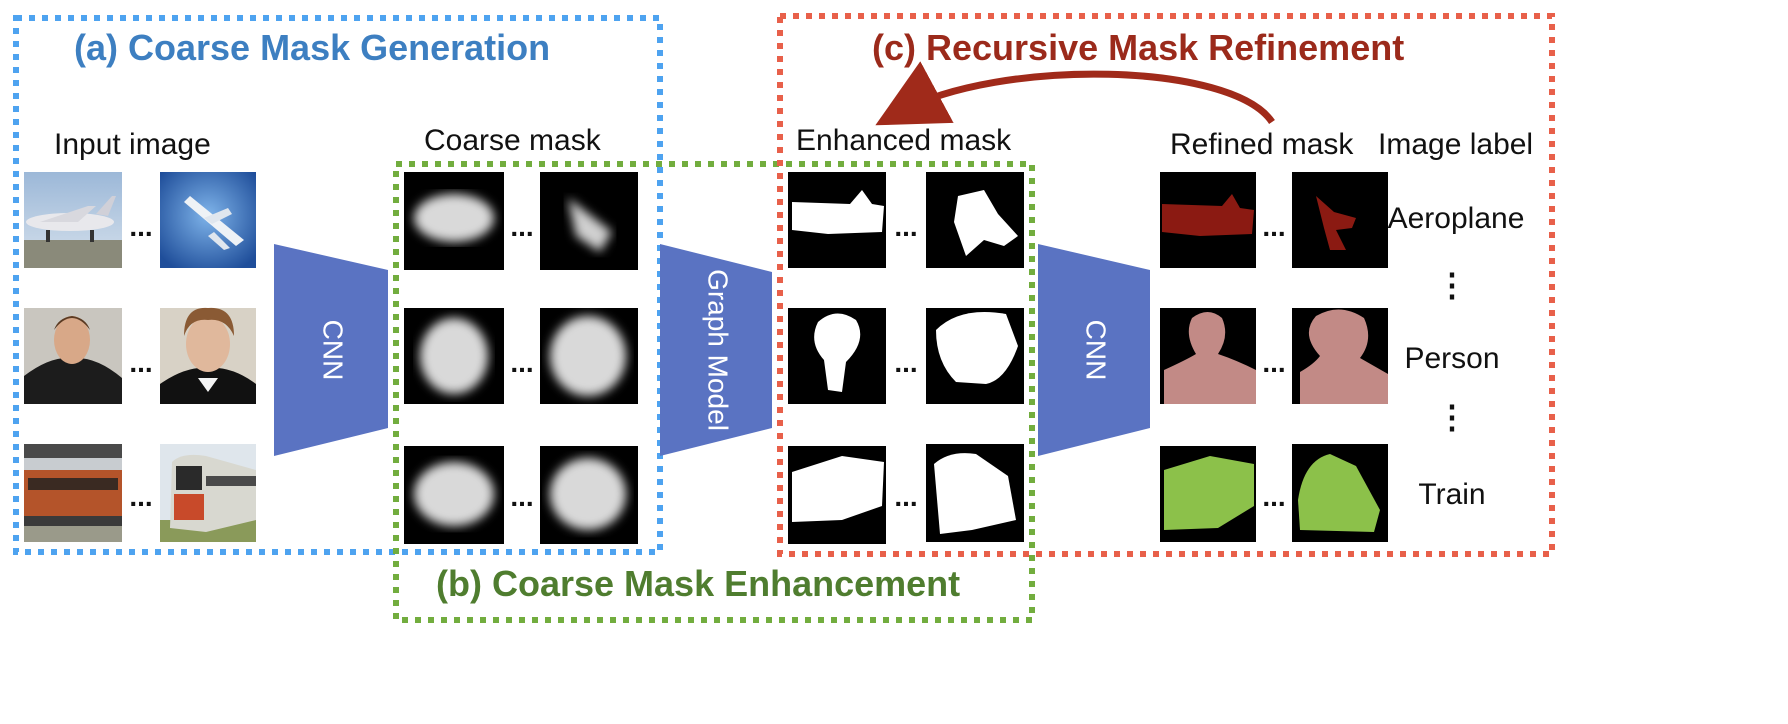  What do you see at coordinates (1451, 358) in the screenshot?
I see `image-label-person: Person` at bounding box center [1451, 358].